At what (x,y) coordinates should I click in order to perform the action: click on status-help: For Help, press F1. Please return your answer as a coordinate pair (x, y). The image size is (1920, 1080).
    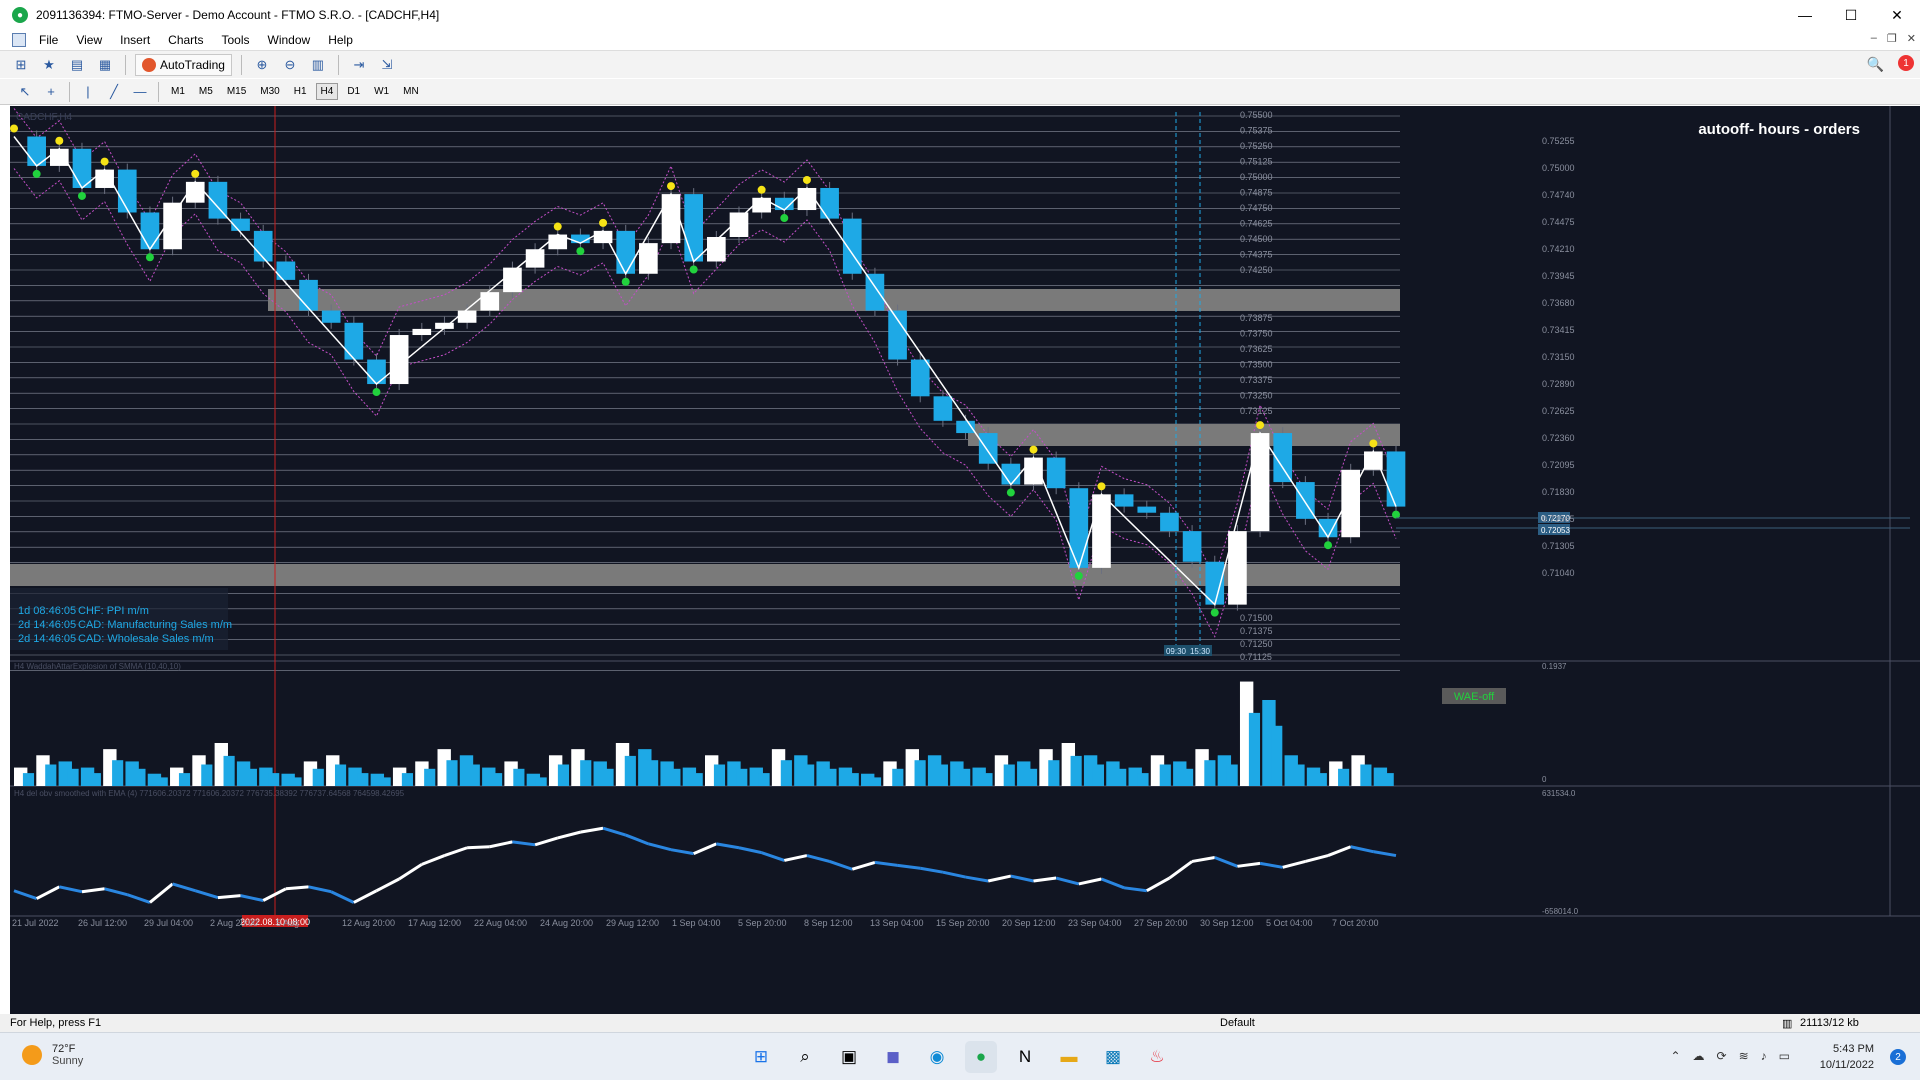
    Looking at the image, I should click on (56, 1023).